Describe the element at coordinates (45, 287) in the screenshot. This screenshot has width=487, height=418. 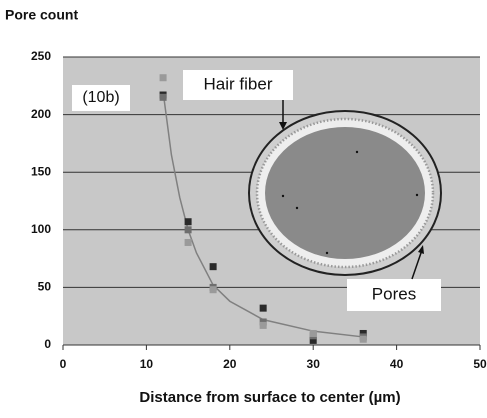
I see `y-tick-label: 50` at that location.